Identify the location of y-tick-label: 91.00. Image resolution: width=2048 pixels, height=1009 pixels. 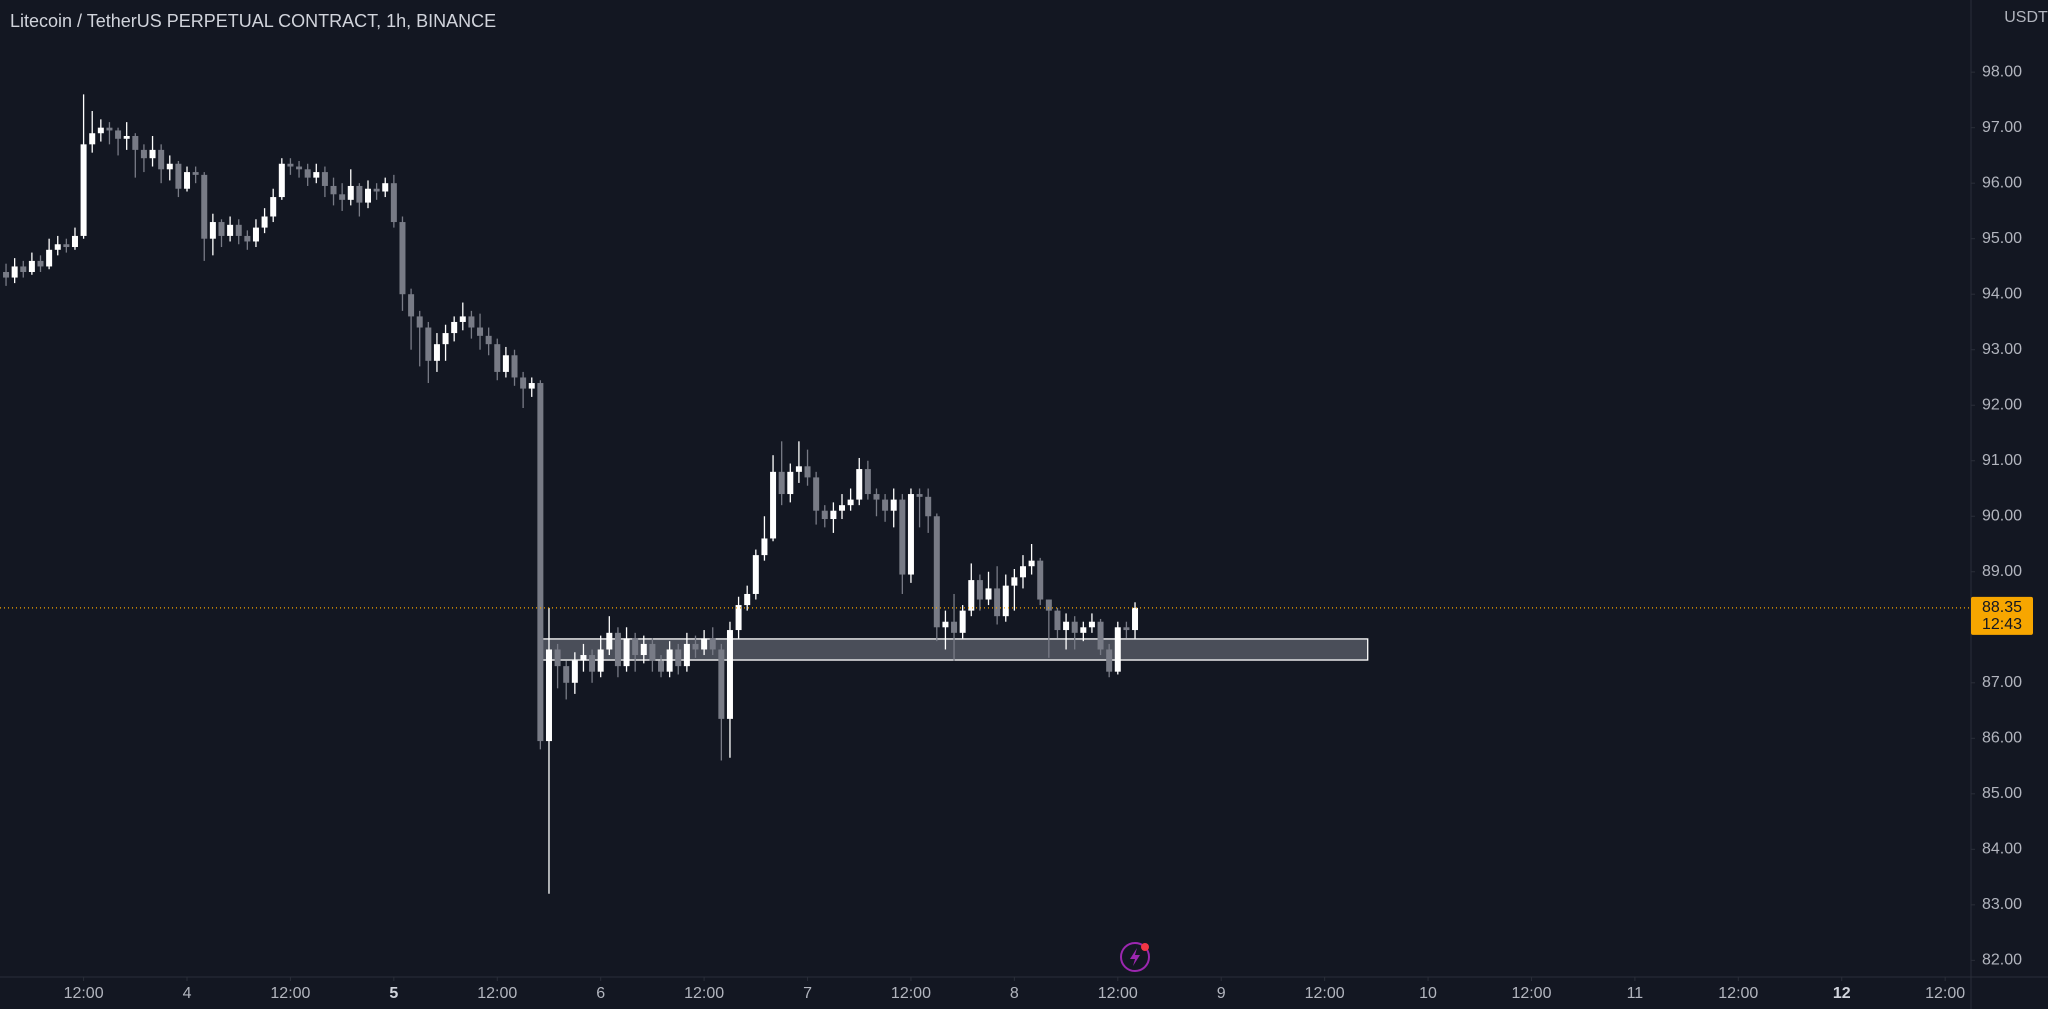
(2002, 460).